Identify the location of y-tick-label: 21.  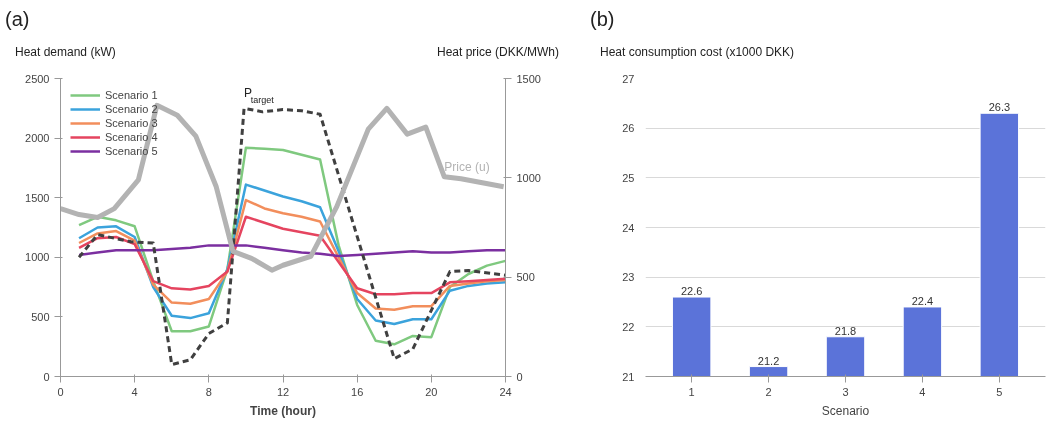
(628, 376).